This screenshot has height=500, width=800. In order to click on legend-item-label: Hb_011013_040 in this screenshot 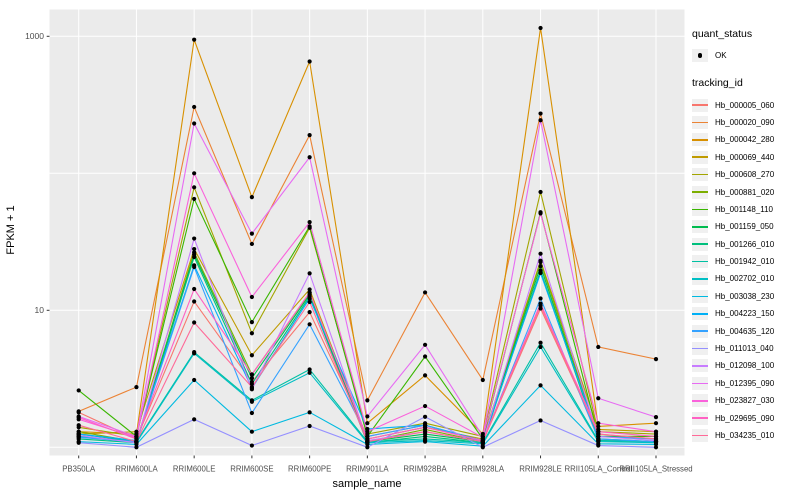, I will do `click(744, 349)`.